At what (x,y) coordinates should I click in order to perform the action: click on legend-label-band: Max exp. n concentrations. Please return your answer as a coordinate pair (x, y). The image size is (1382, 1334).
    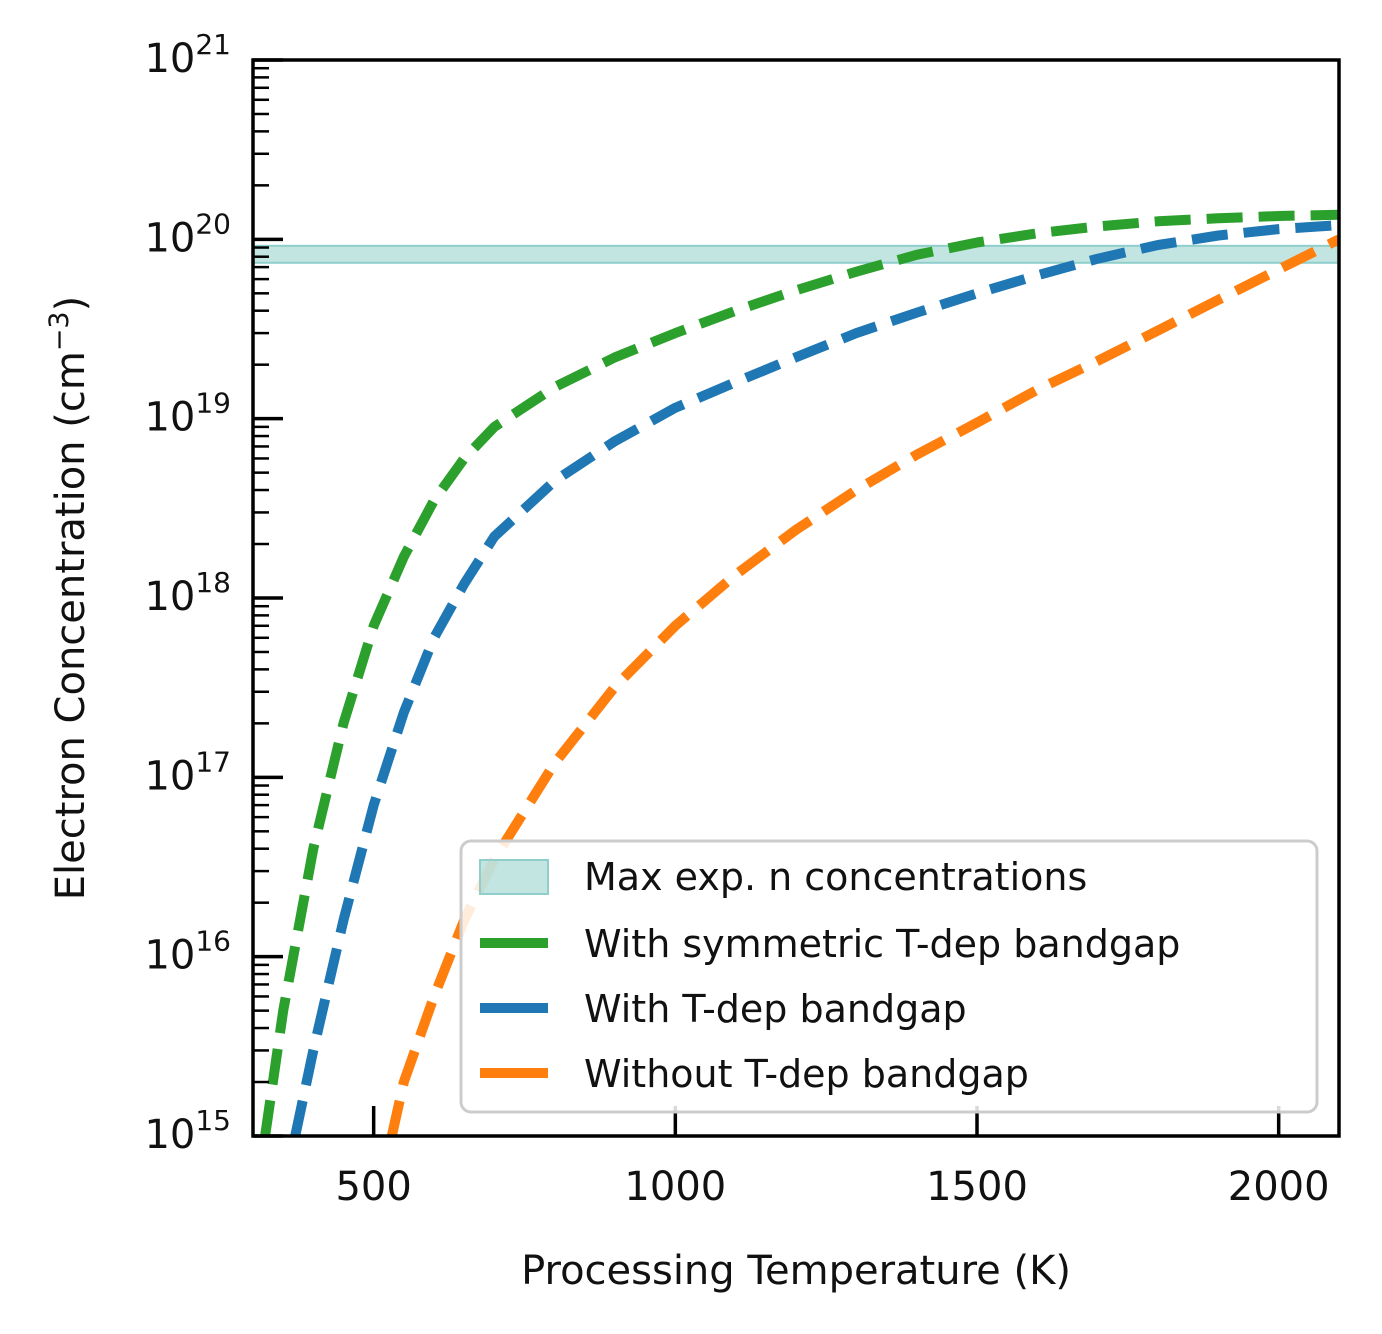
    Looking at the image, I should click on (835, 877).